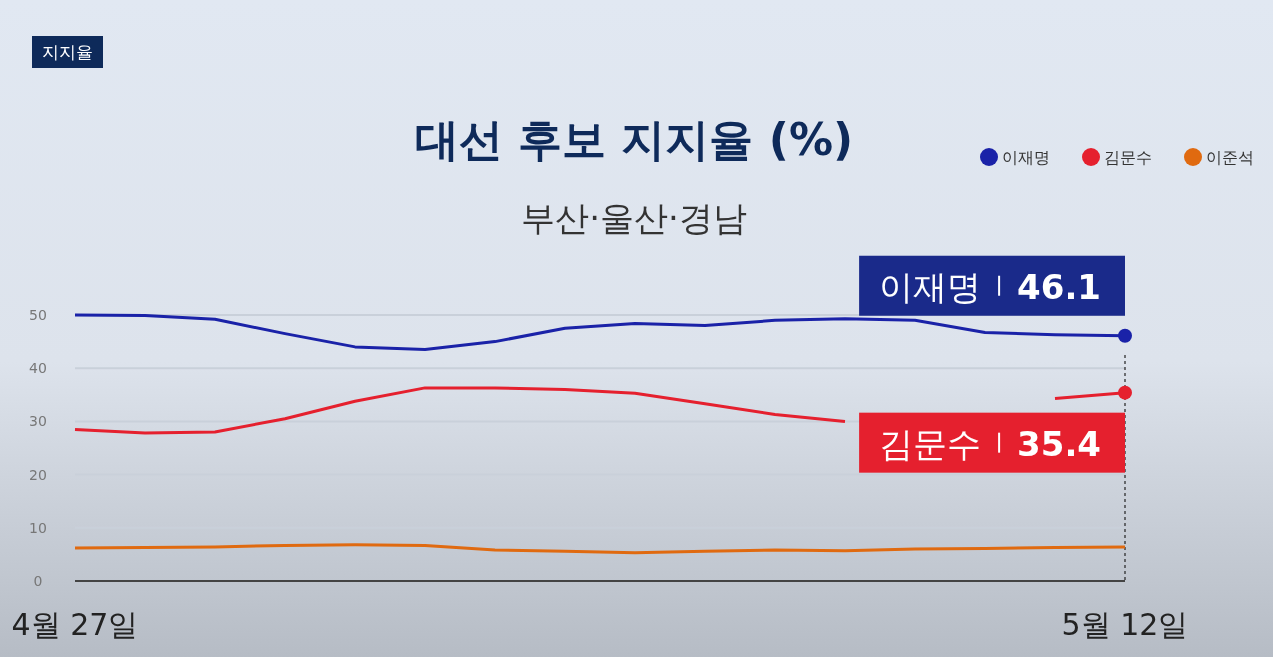  Describe the element at coordinates (38, 315) in the screenshot. I see `y-tick-label: 50` at that location.